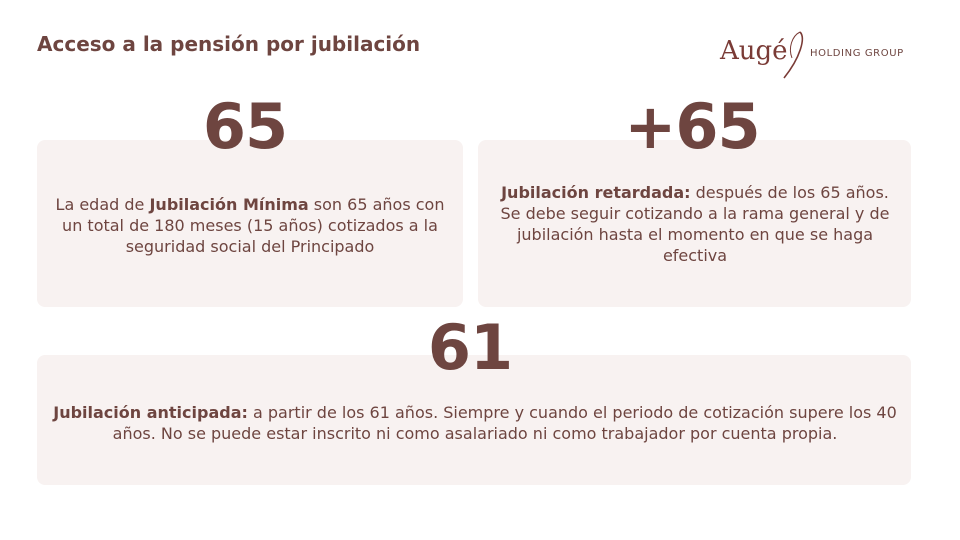 The height and width of the screenshot is (540, 960). I want to click on text-prefix: La edad de, so click(102, 204).